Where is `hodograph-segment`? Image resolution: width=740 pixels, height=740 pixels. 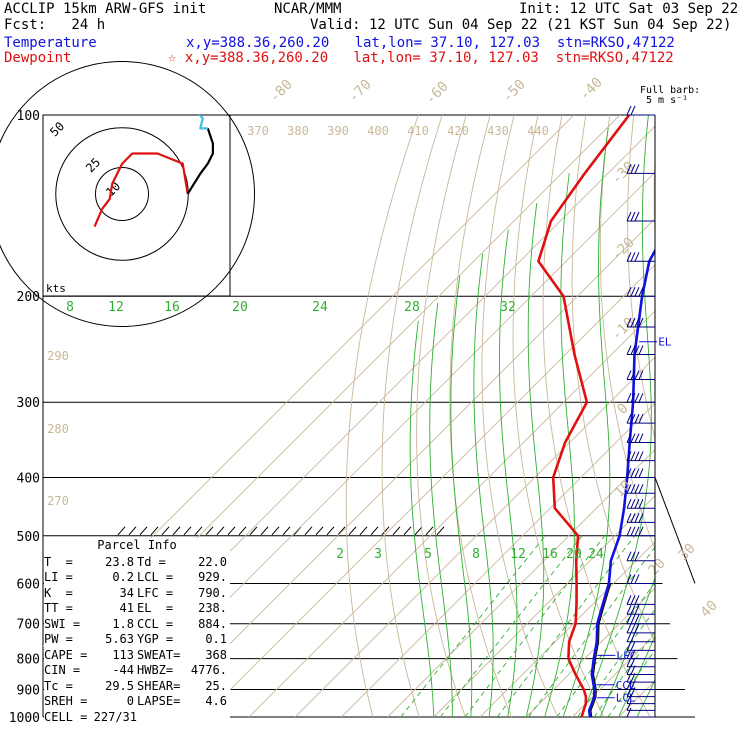
hodograph-segment is located at coordinates (200, 161).